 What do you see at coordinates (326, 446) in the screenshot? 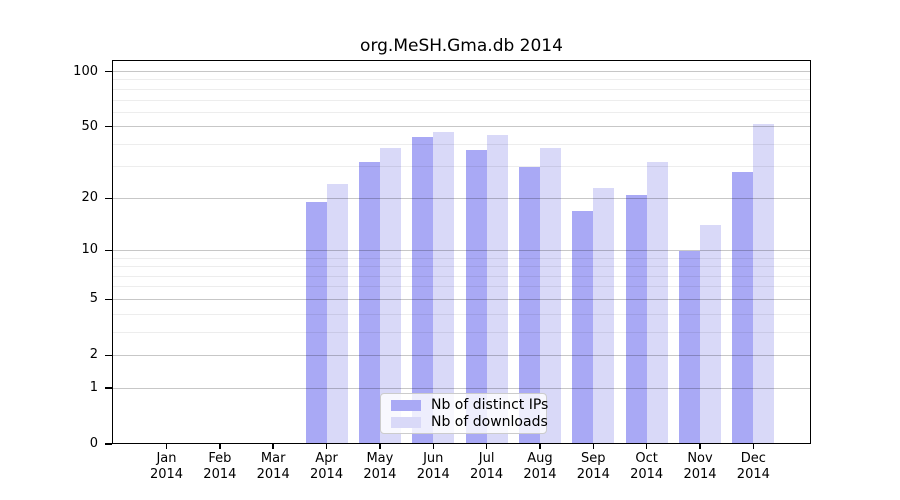
I see `x-tick-apr` at bounding box center [326, 446].